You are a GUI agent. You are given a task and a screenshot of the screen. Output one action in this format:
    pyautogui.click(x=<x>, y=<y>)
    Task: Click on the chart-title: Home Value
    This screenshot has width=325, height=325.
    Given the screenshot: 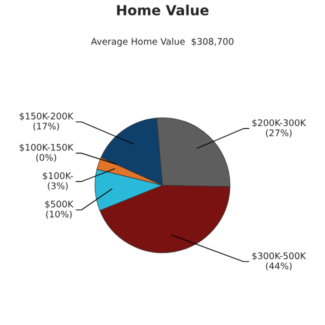 What is the action you would take?
    pyautogui.click(x=162, y=10)
    